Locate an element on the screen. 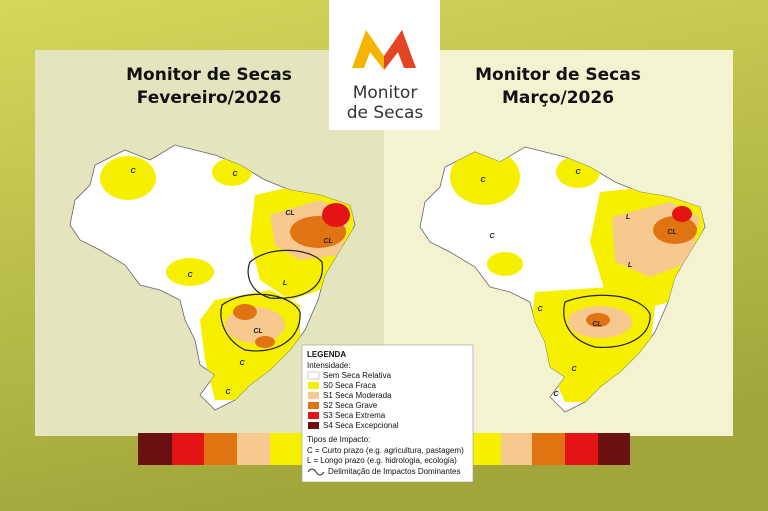 This screenshot has width=768, height=511. logo-text: de Secas is located at coordinates (385, 113).